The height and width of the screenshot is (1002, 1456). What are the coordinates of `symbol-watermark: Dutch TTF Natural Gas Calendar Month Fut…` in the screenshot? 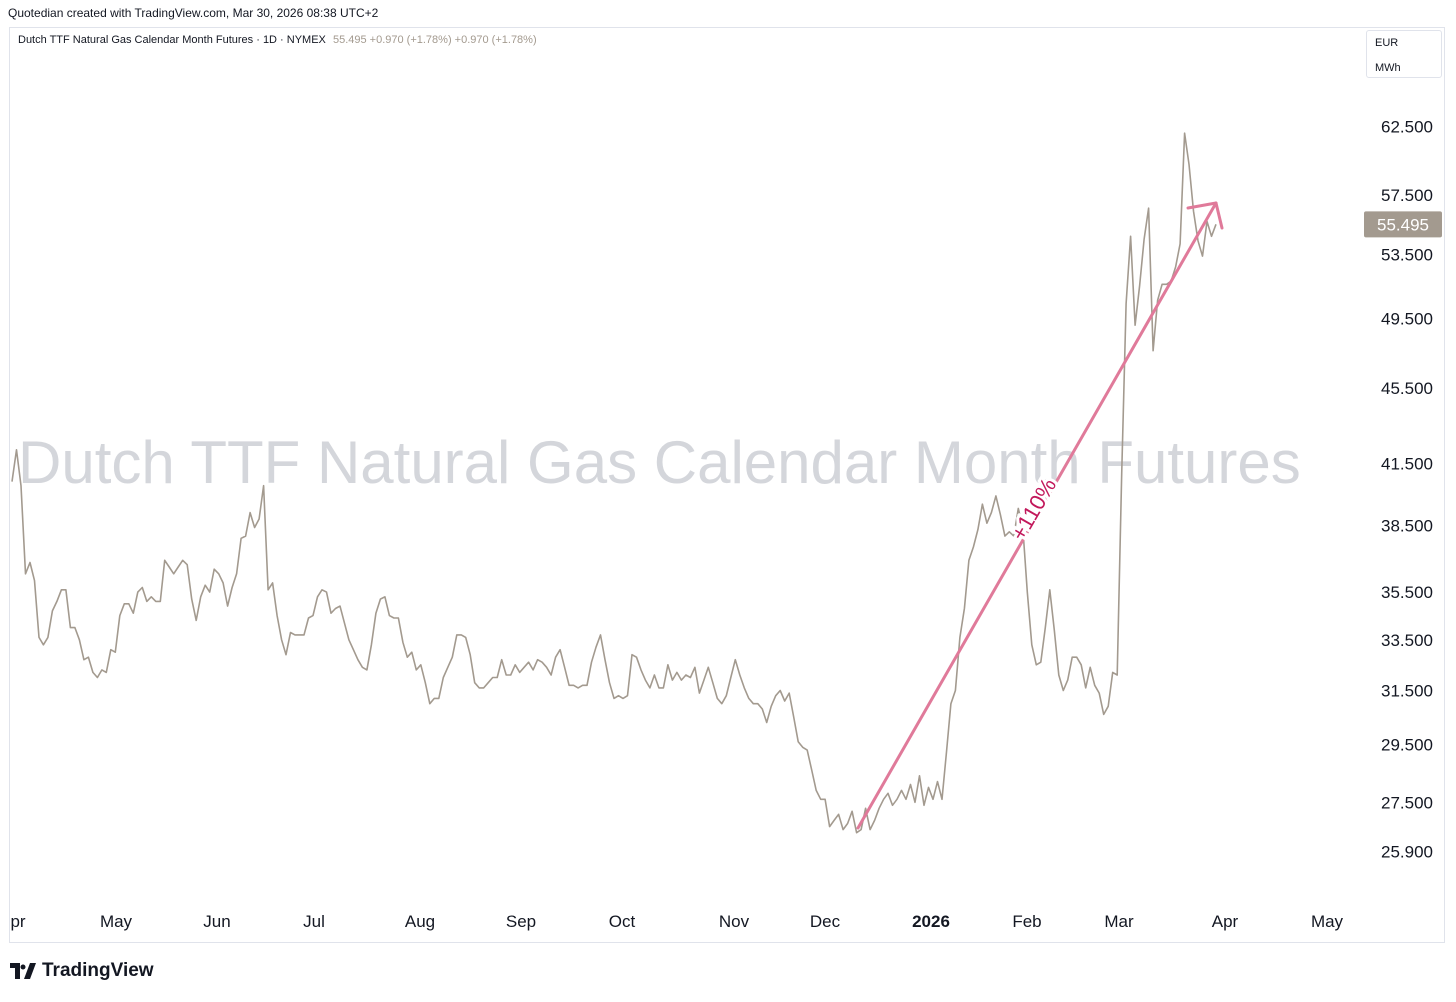 It's located at (659, 462).